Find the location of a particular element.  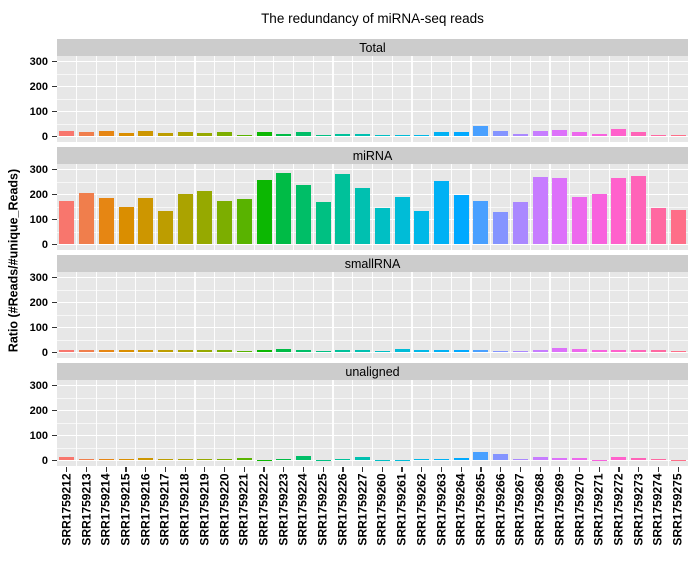

bar-unaligned-SRR1759266 is located at coordinates (501, 457).